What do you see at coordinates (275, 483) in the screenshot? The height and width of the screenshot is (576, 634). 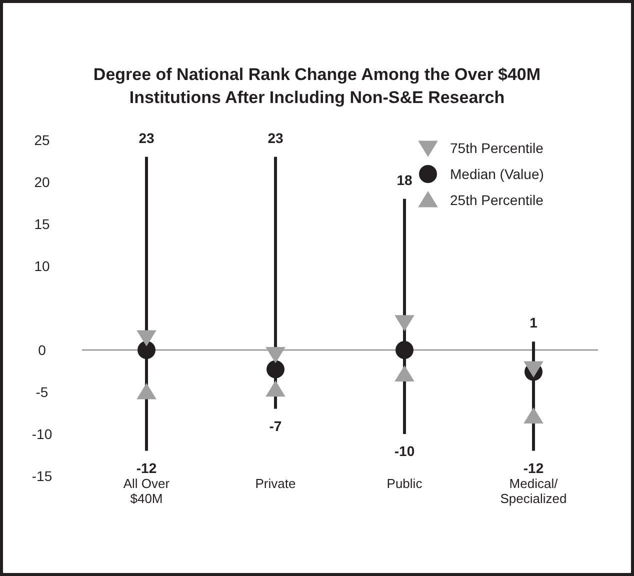 I see `x-tick-label: Private` at bounding box center [275, 483].